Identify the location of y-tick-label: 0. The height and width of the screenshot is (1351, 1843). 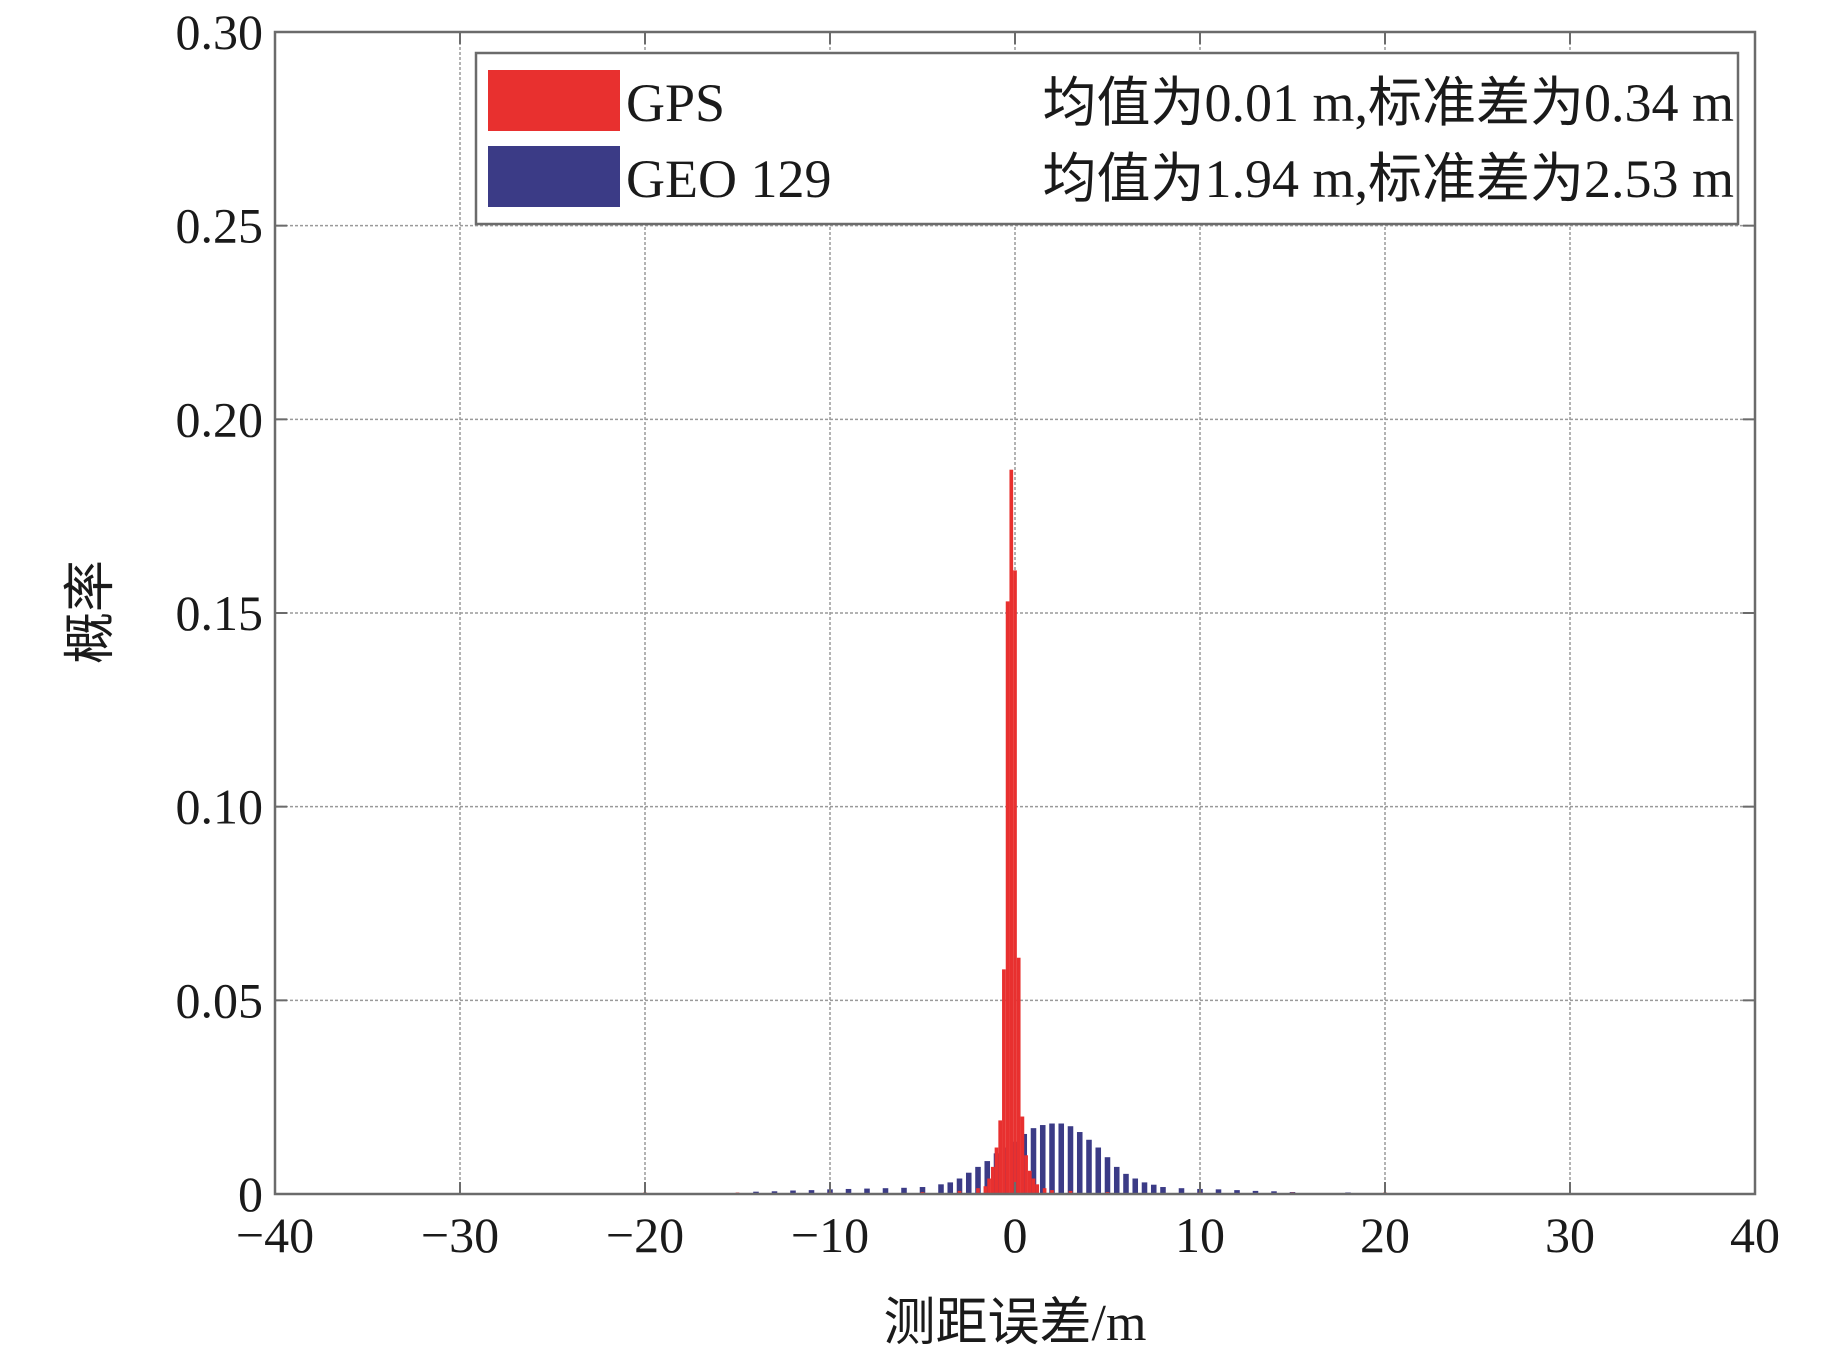
(250, 1194).